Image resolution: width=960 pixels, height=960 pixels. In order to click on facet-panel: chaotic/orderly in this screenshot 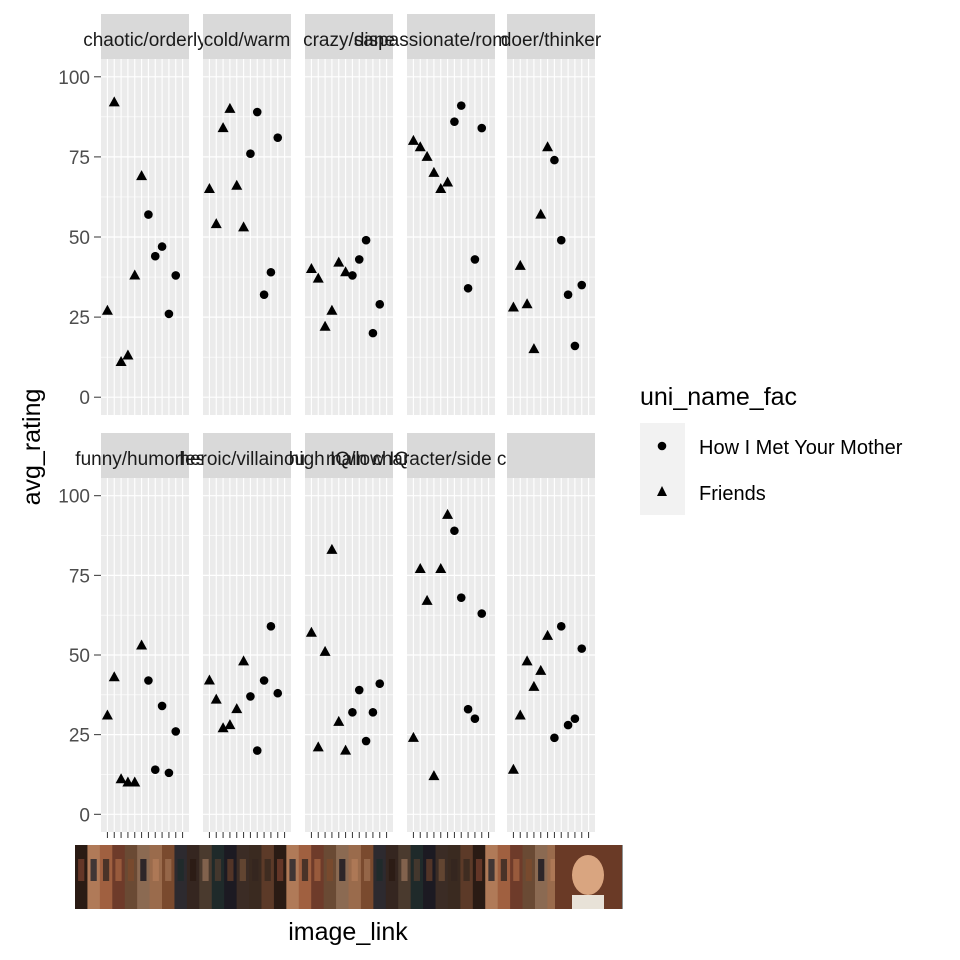, I will do `click(145, 214)`.